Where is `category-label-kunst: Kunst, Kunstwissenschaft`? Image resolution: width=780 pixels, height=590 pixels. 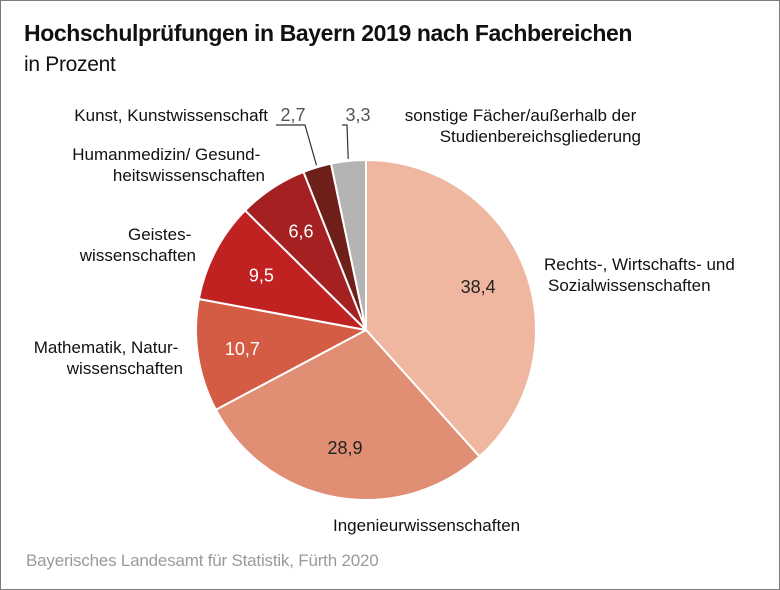 category-label-kunst: Kunst, Kunstwissenschaft is located at coordinates (171, 115).